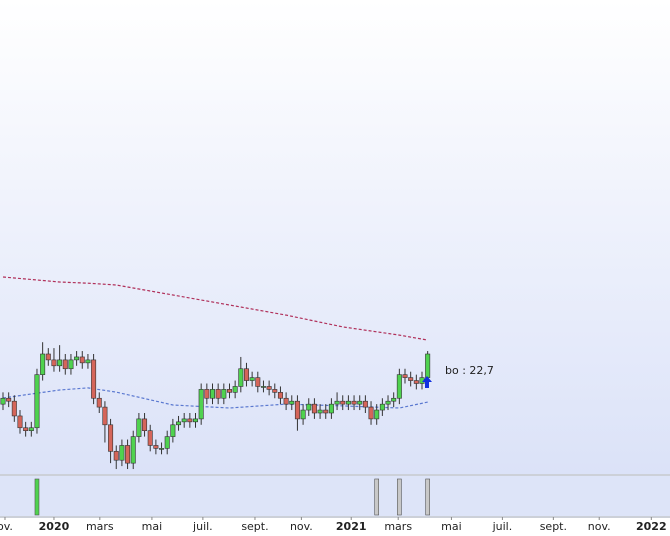 The width and height of the screenshot is (670, 536). What do you see at coordinates (469, 370) in the screenshot?
I see `annotation: bo : 22,7` at bounding box center [469, 370].